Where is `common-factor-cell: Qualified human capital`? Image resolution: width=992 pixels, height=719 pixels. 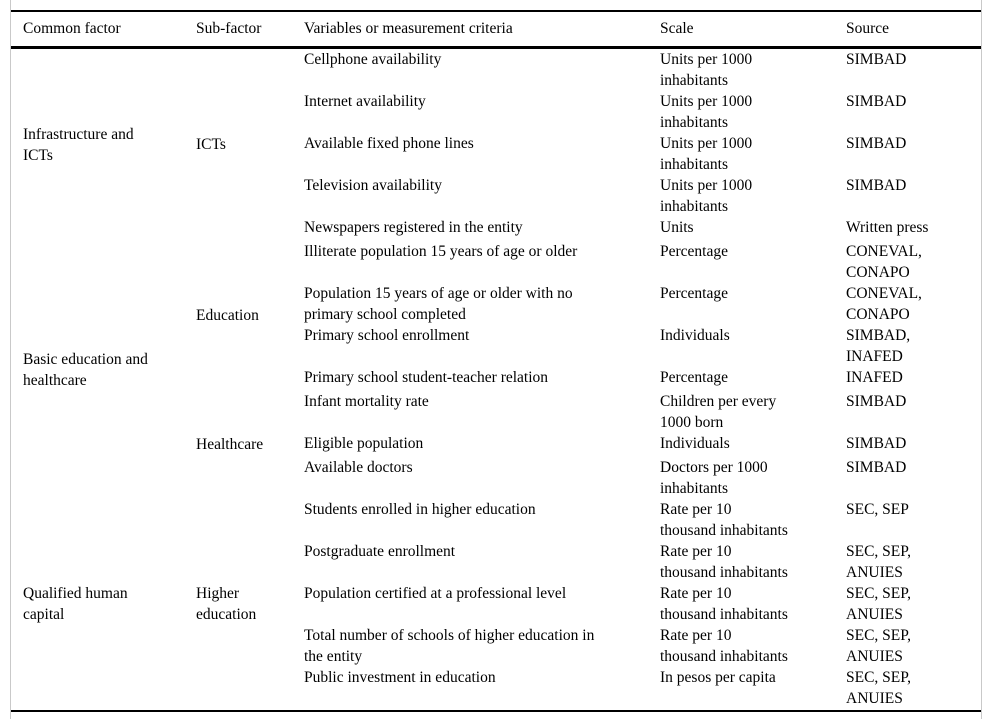 common-factor-cell: Qualified human capital is located at coordinates (75, 604).